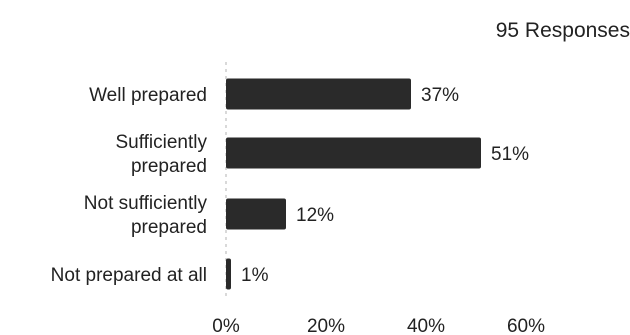 This screenshot has height=335, width=630. Describe the element at coordinates (315, 215) in the screenshot. I see `value-label-3: 12%` at that location.